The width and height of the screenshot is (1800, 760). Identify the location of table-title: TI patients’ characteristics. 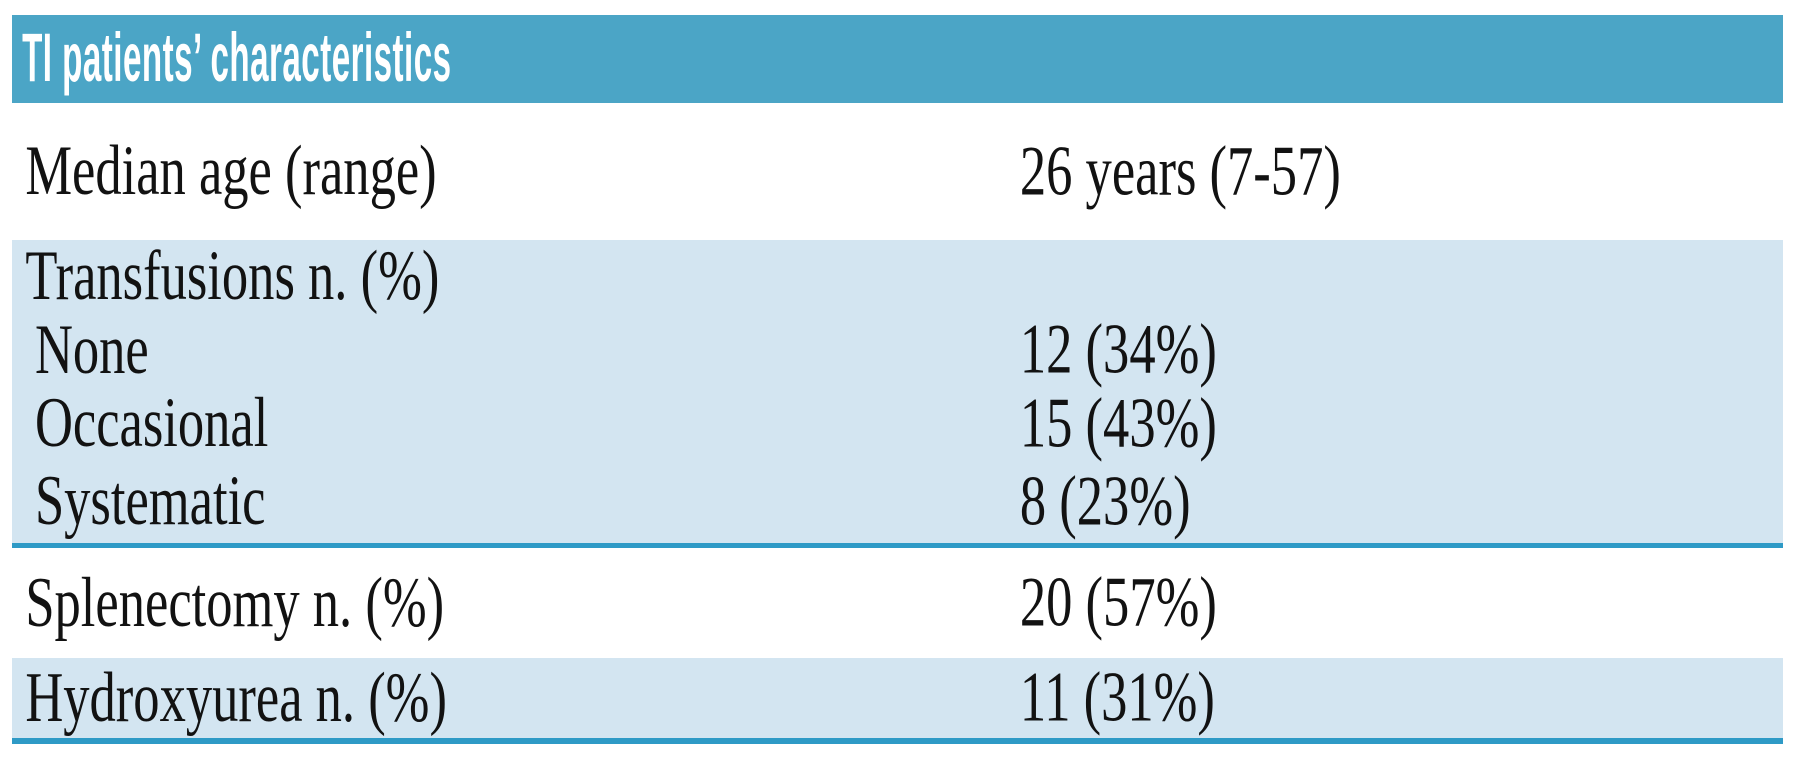
(237, 57).